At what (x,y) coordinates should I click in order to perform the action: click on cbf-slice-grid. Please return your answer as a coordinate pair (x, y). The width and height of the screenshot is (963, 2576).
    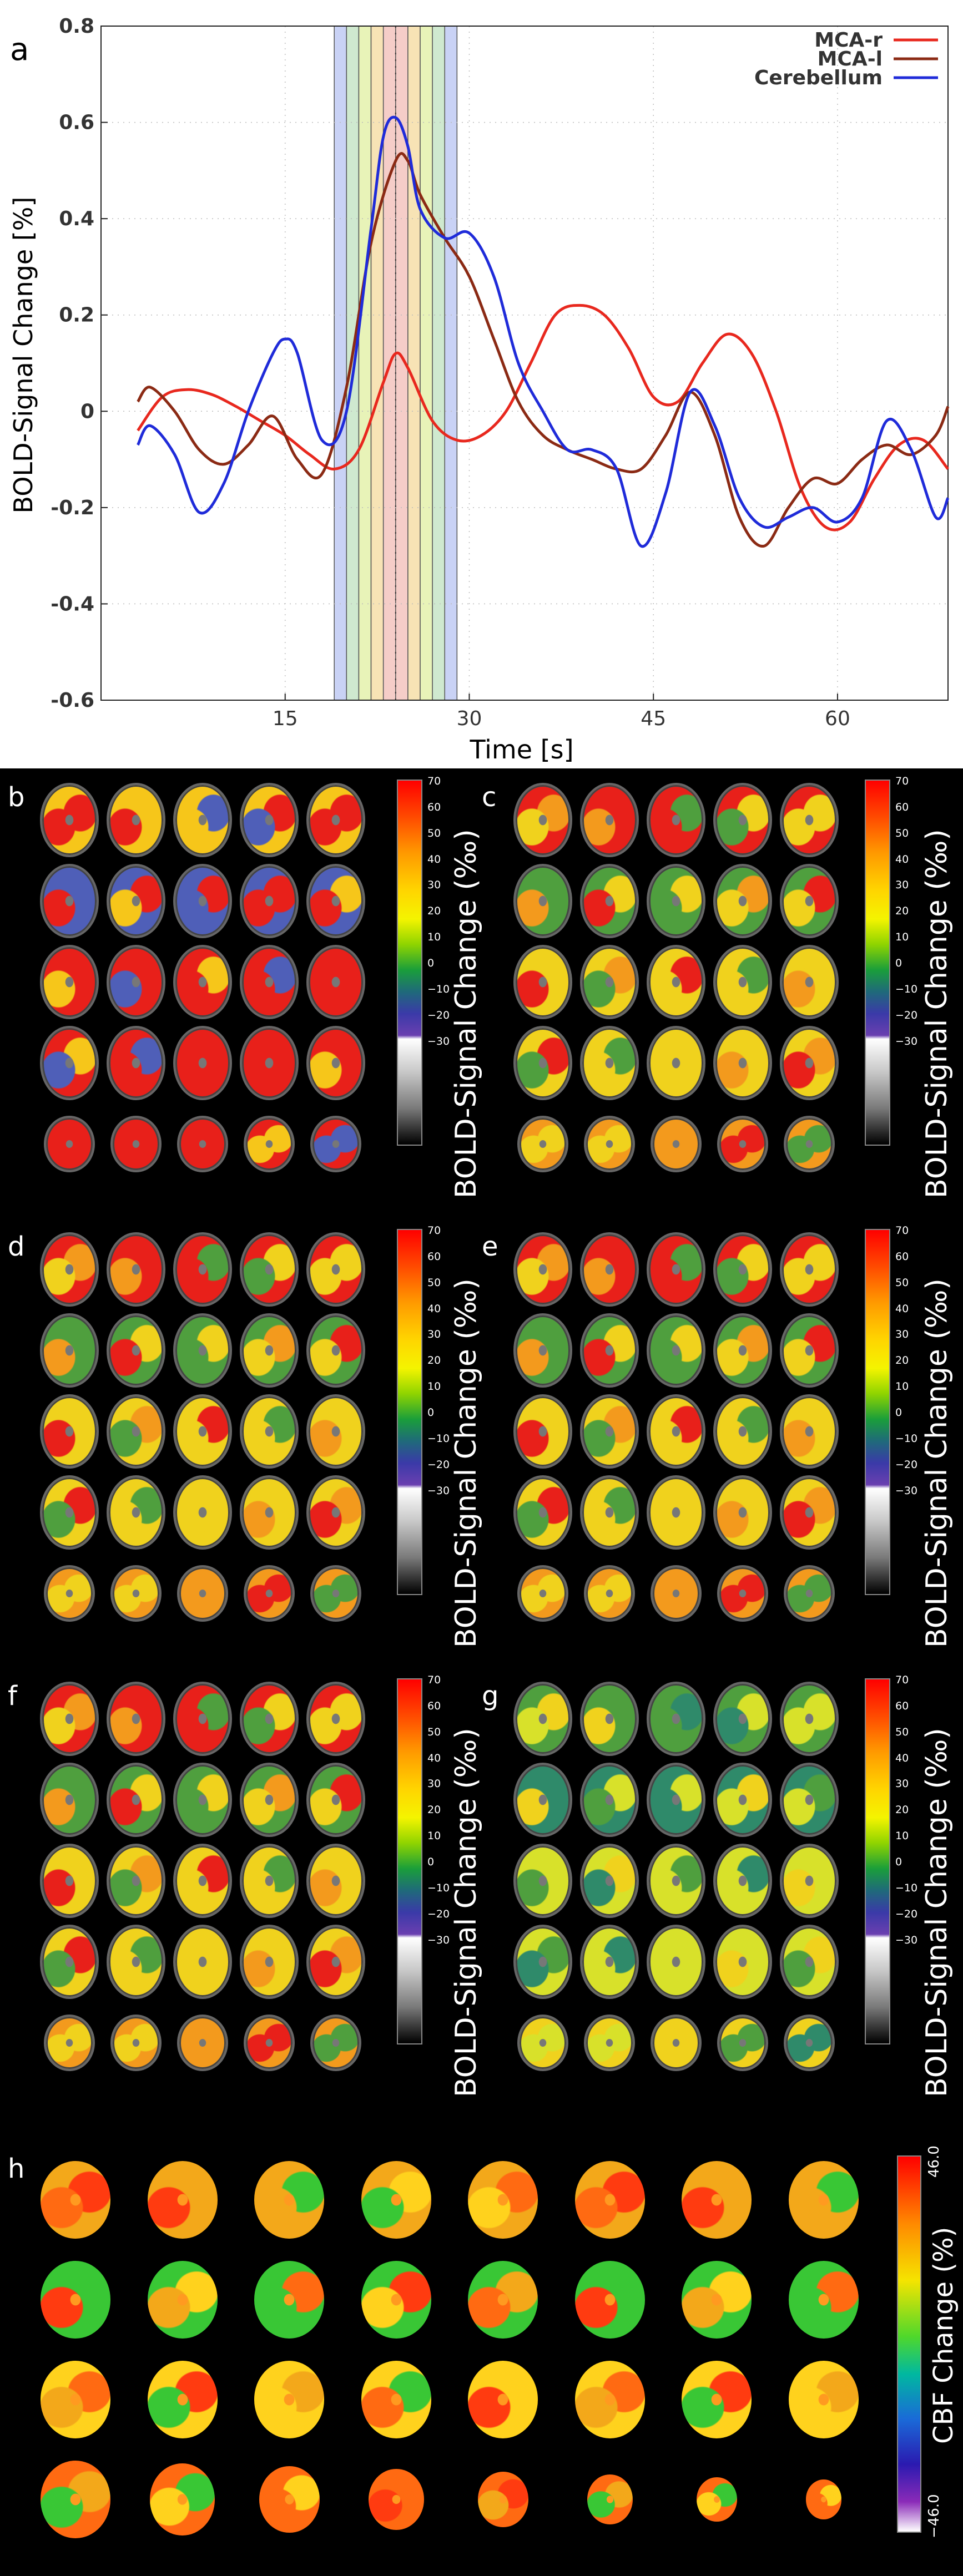
    Looking at the image, I should click on (449, 2349).